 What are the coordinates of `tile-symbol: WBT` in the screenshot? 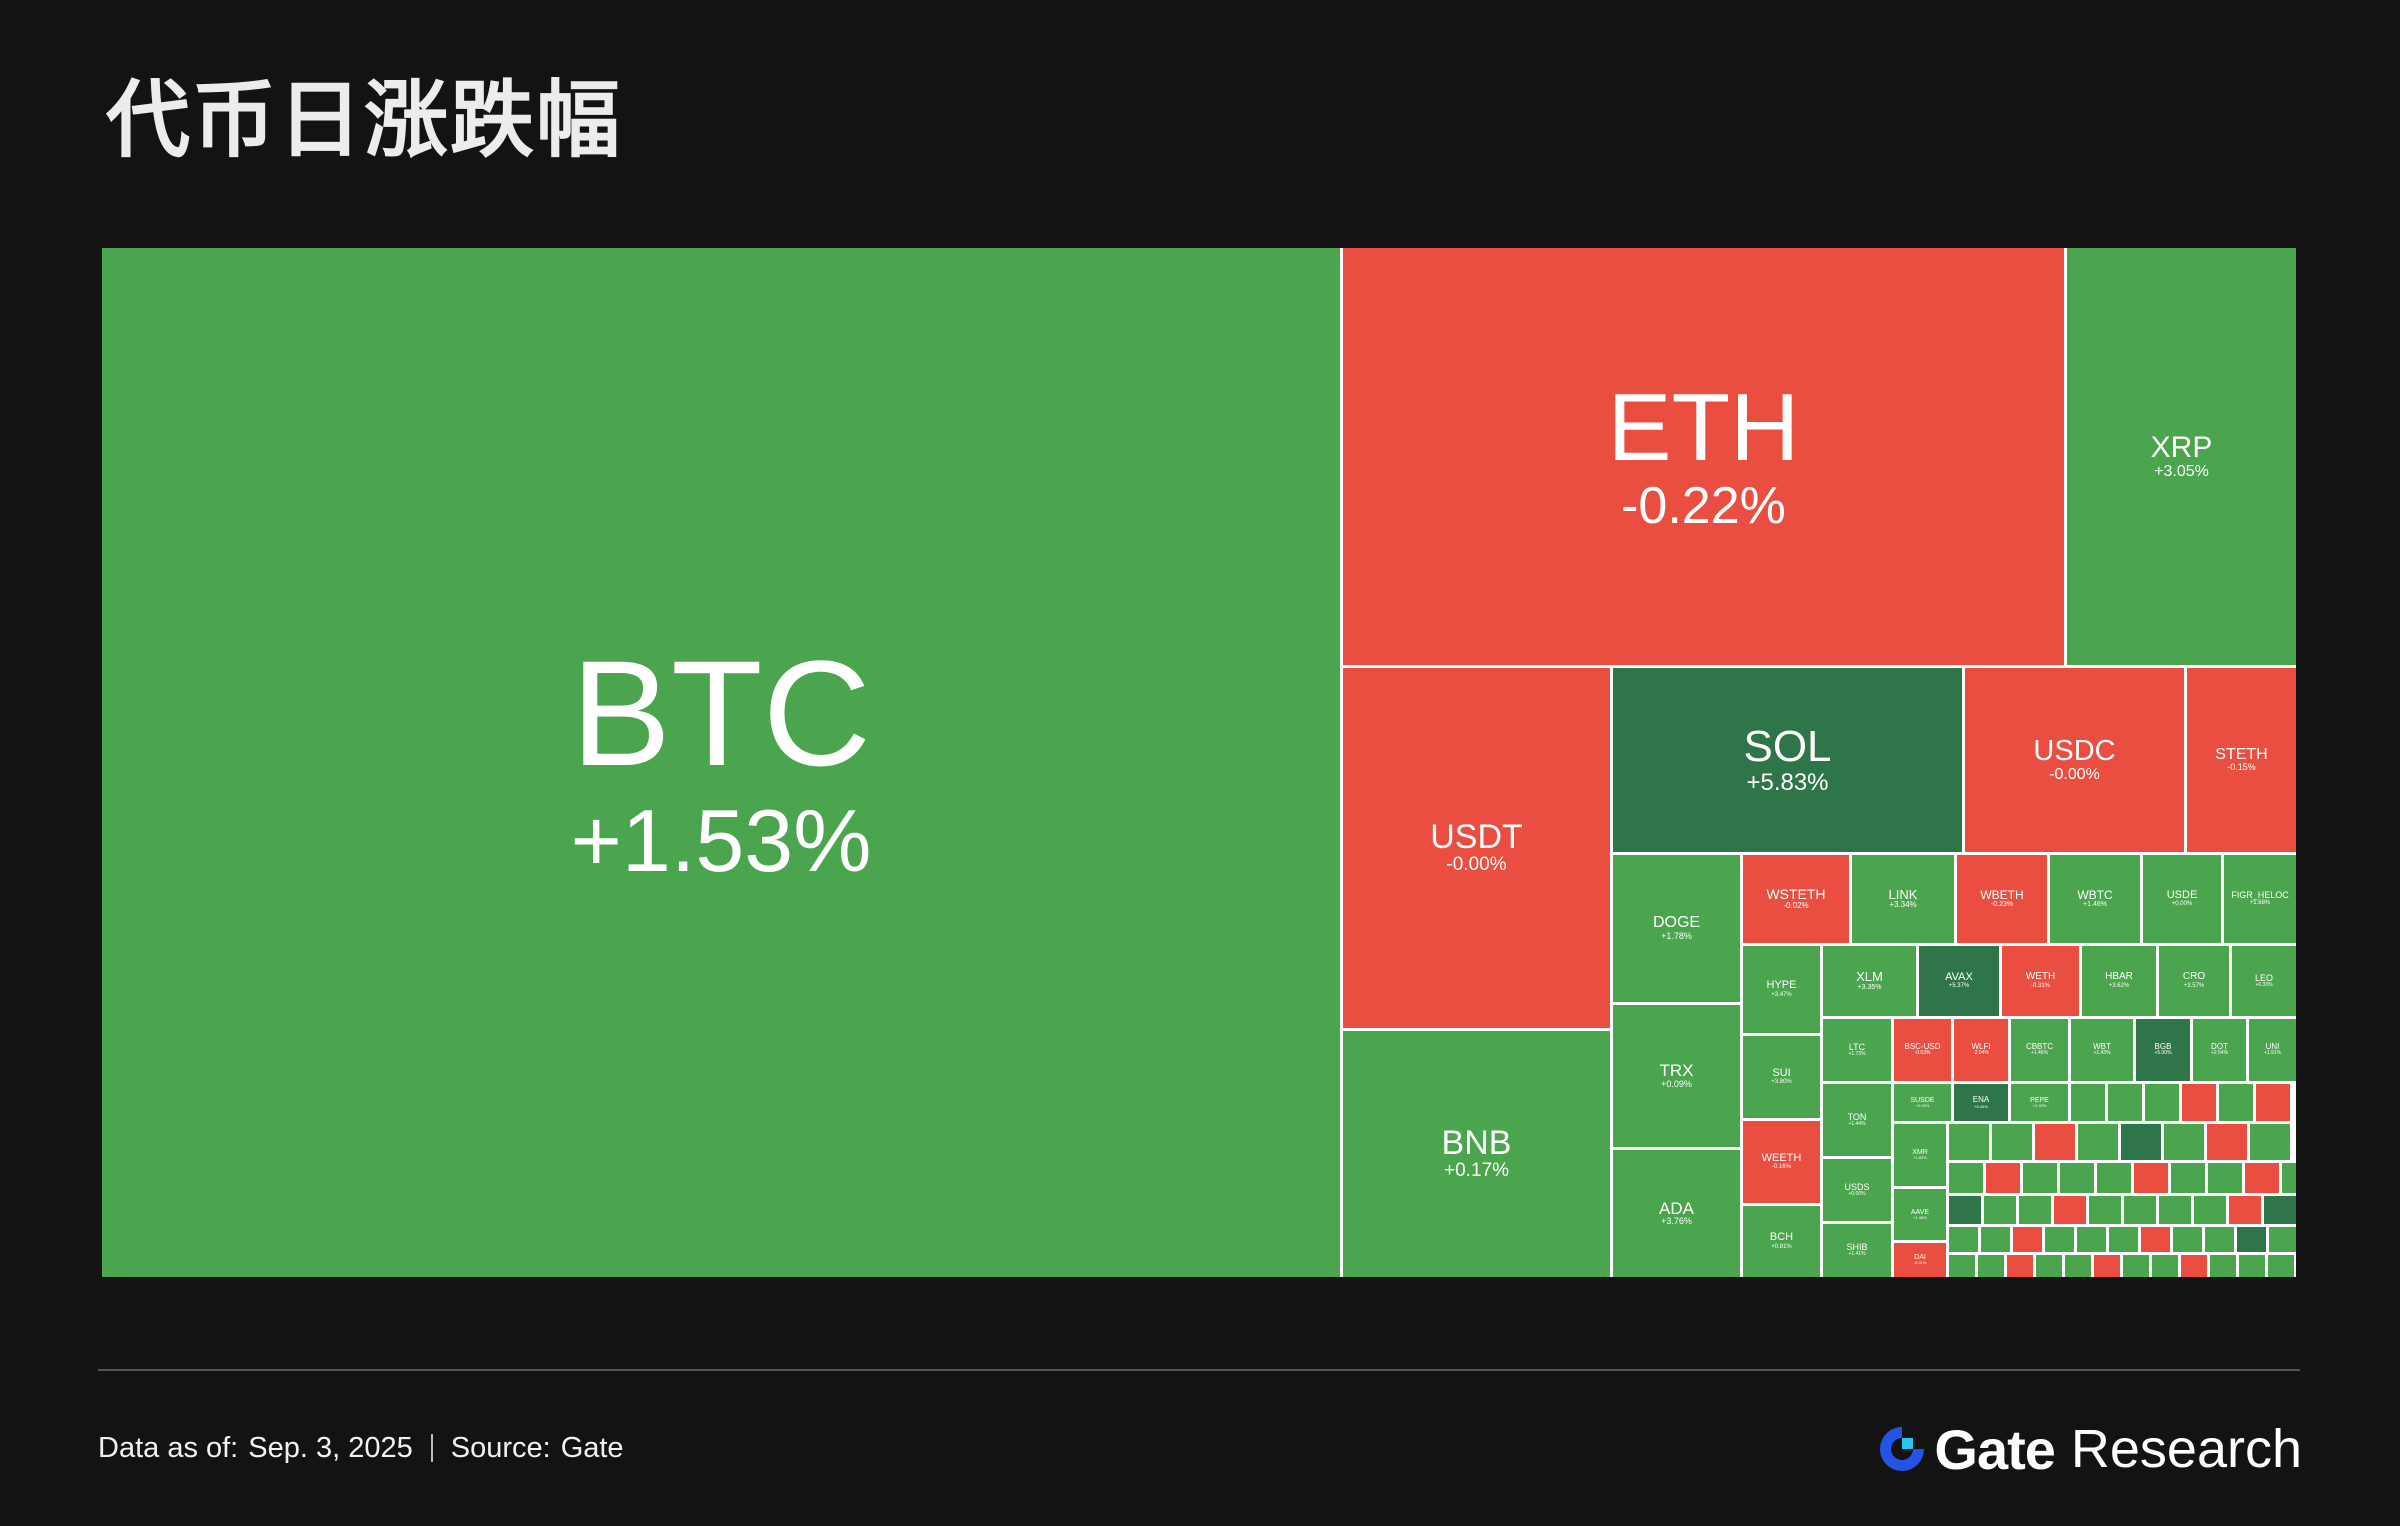 It's located at (2102, 1047).